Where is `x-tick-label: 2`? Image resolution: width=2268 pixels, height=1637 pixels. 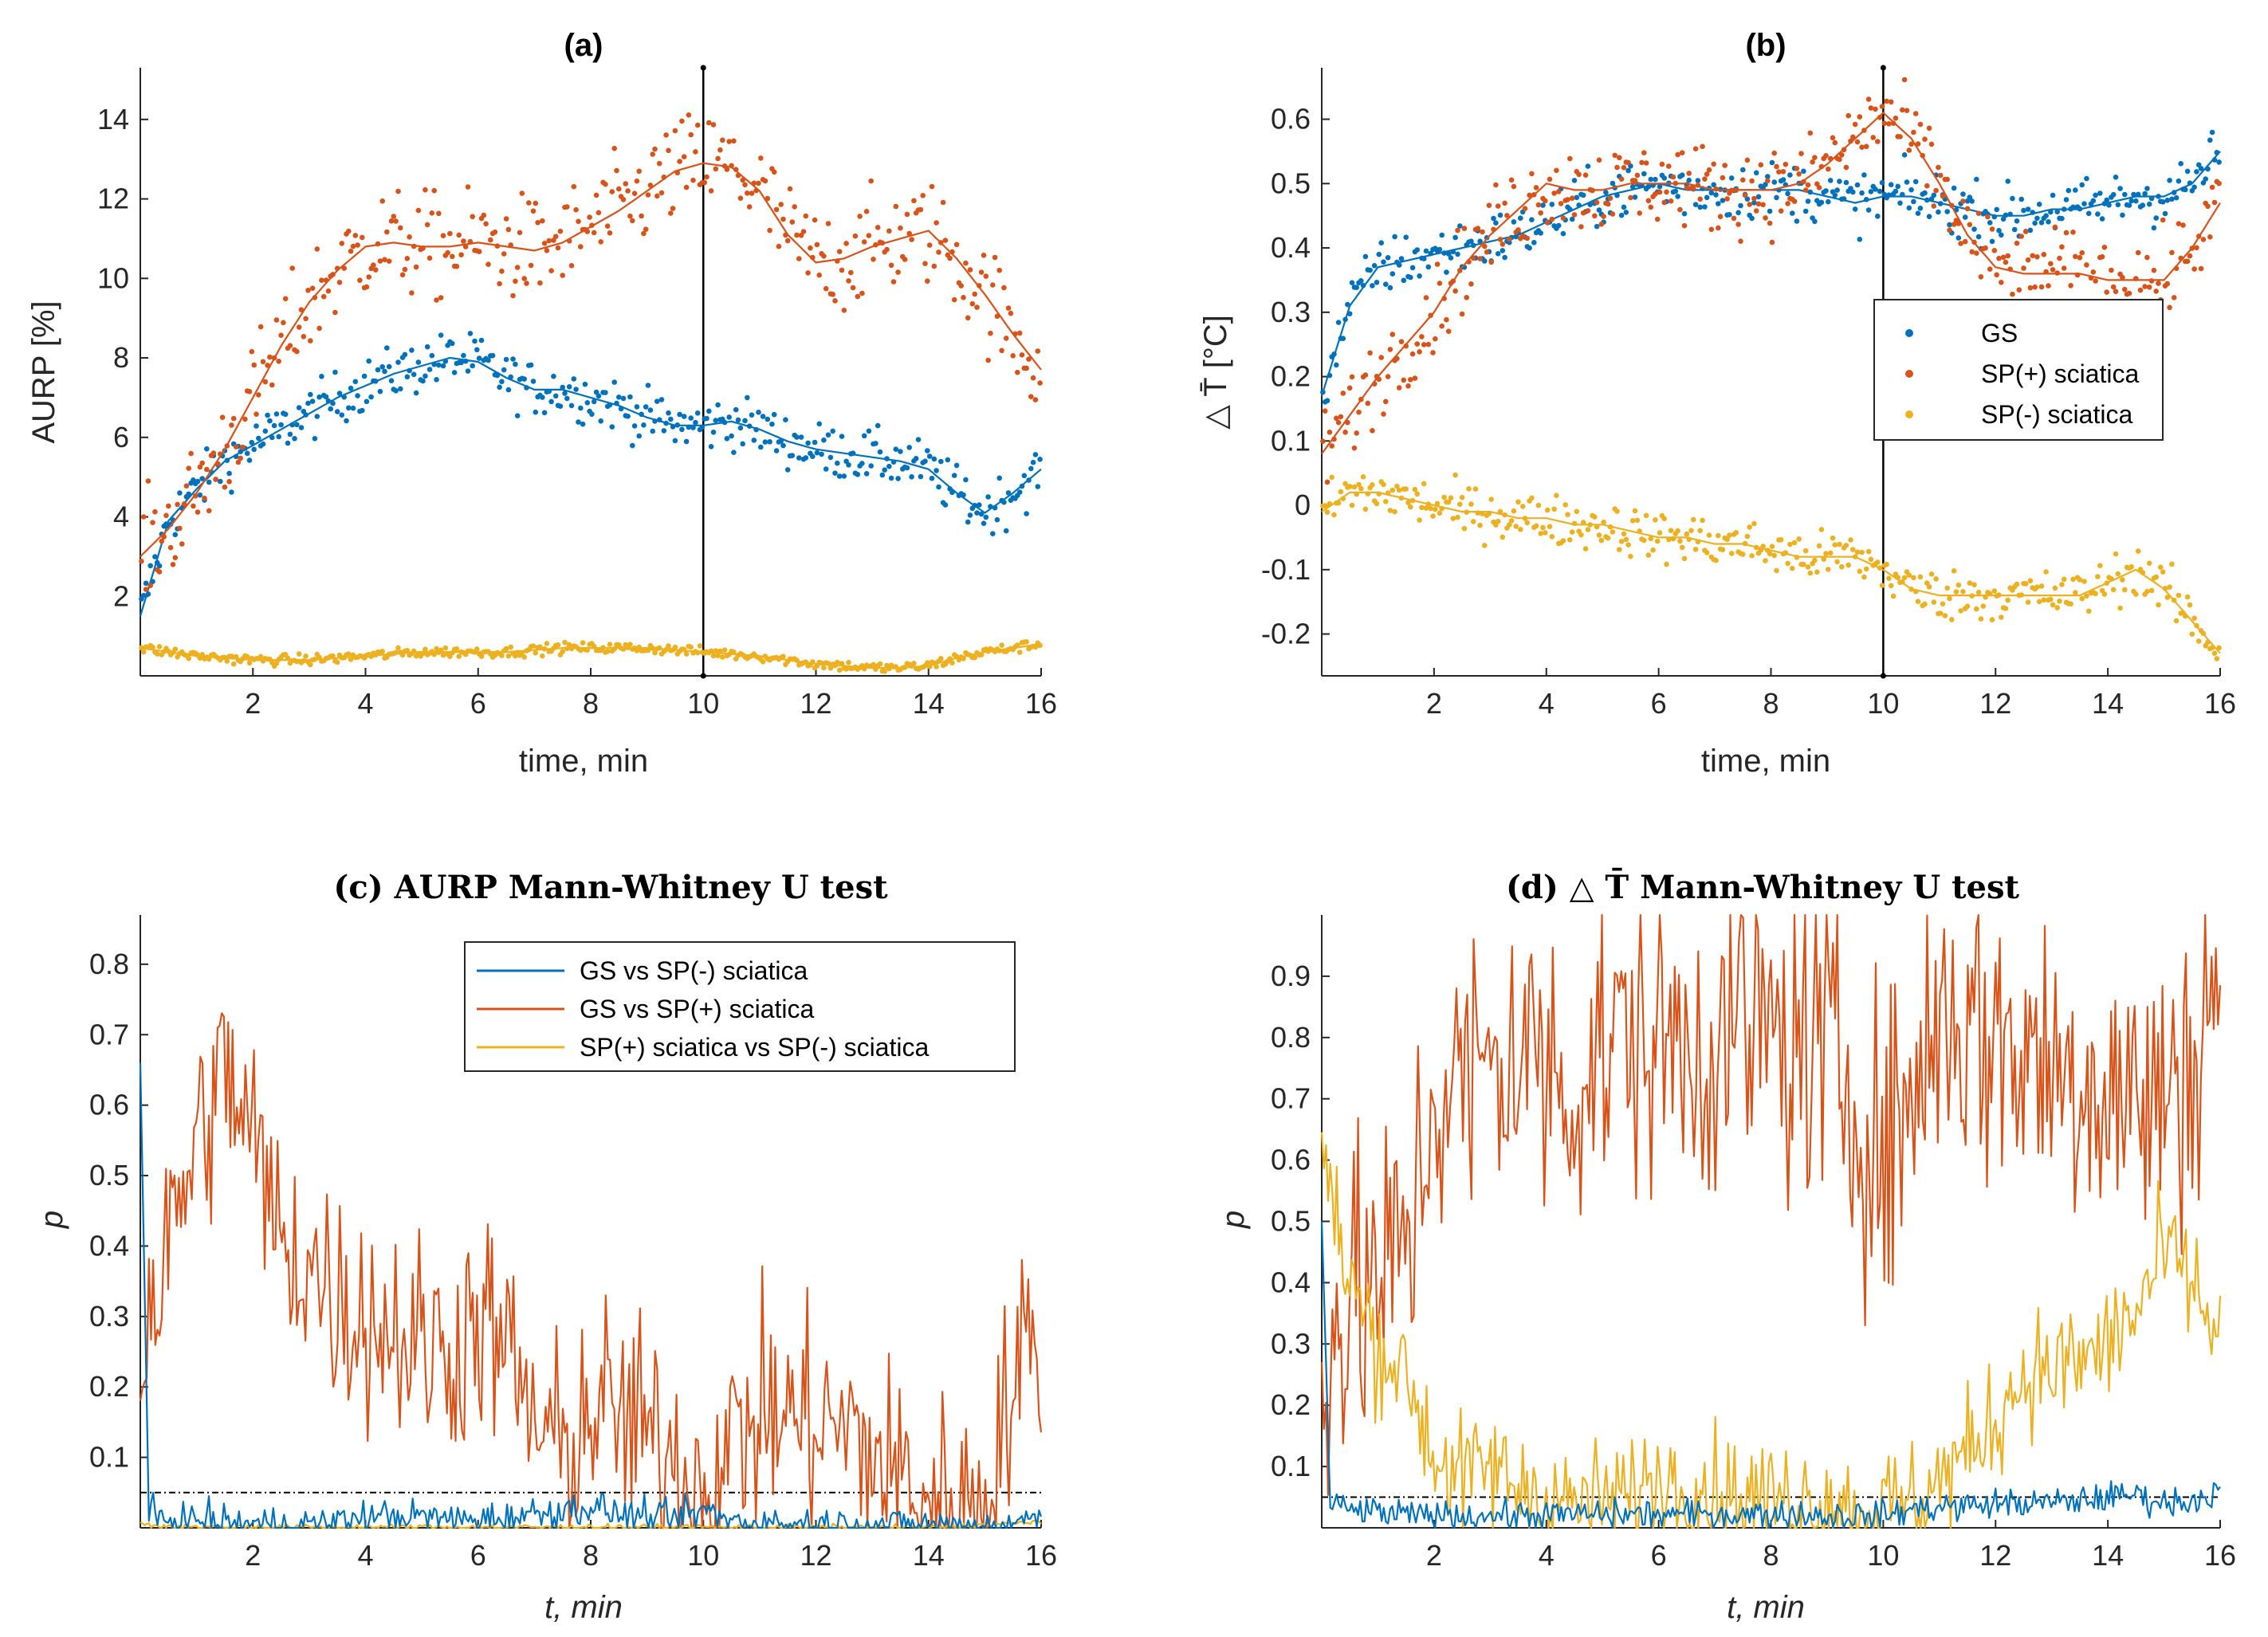
x-tick-label: 2 is located at coordinates (253, 704).